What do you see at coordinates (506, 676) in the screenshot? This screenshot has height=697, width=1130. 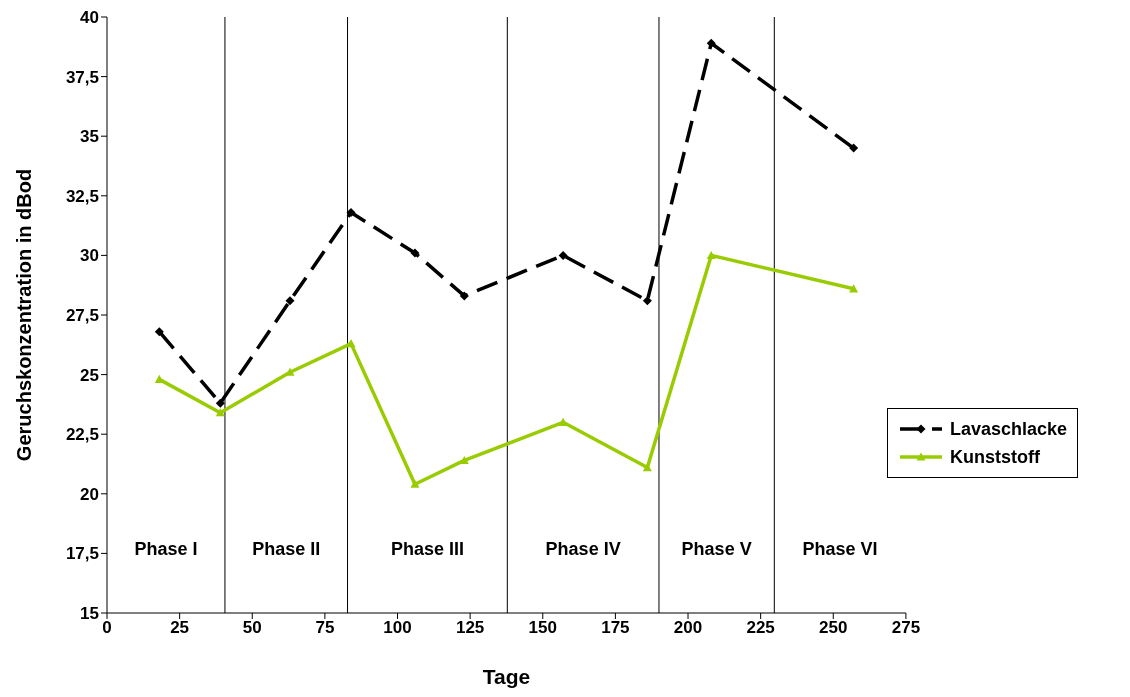 I see `x-axis-title: Tage` at bounding box center [506, 676].